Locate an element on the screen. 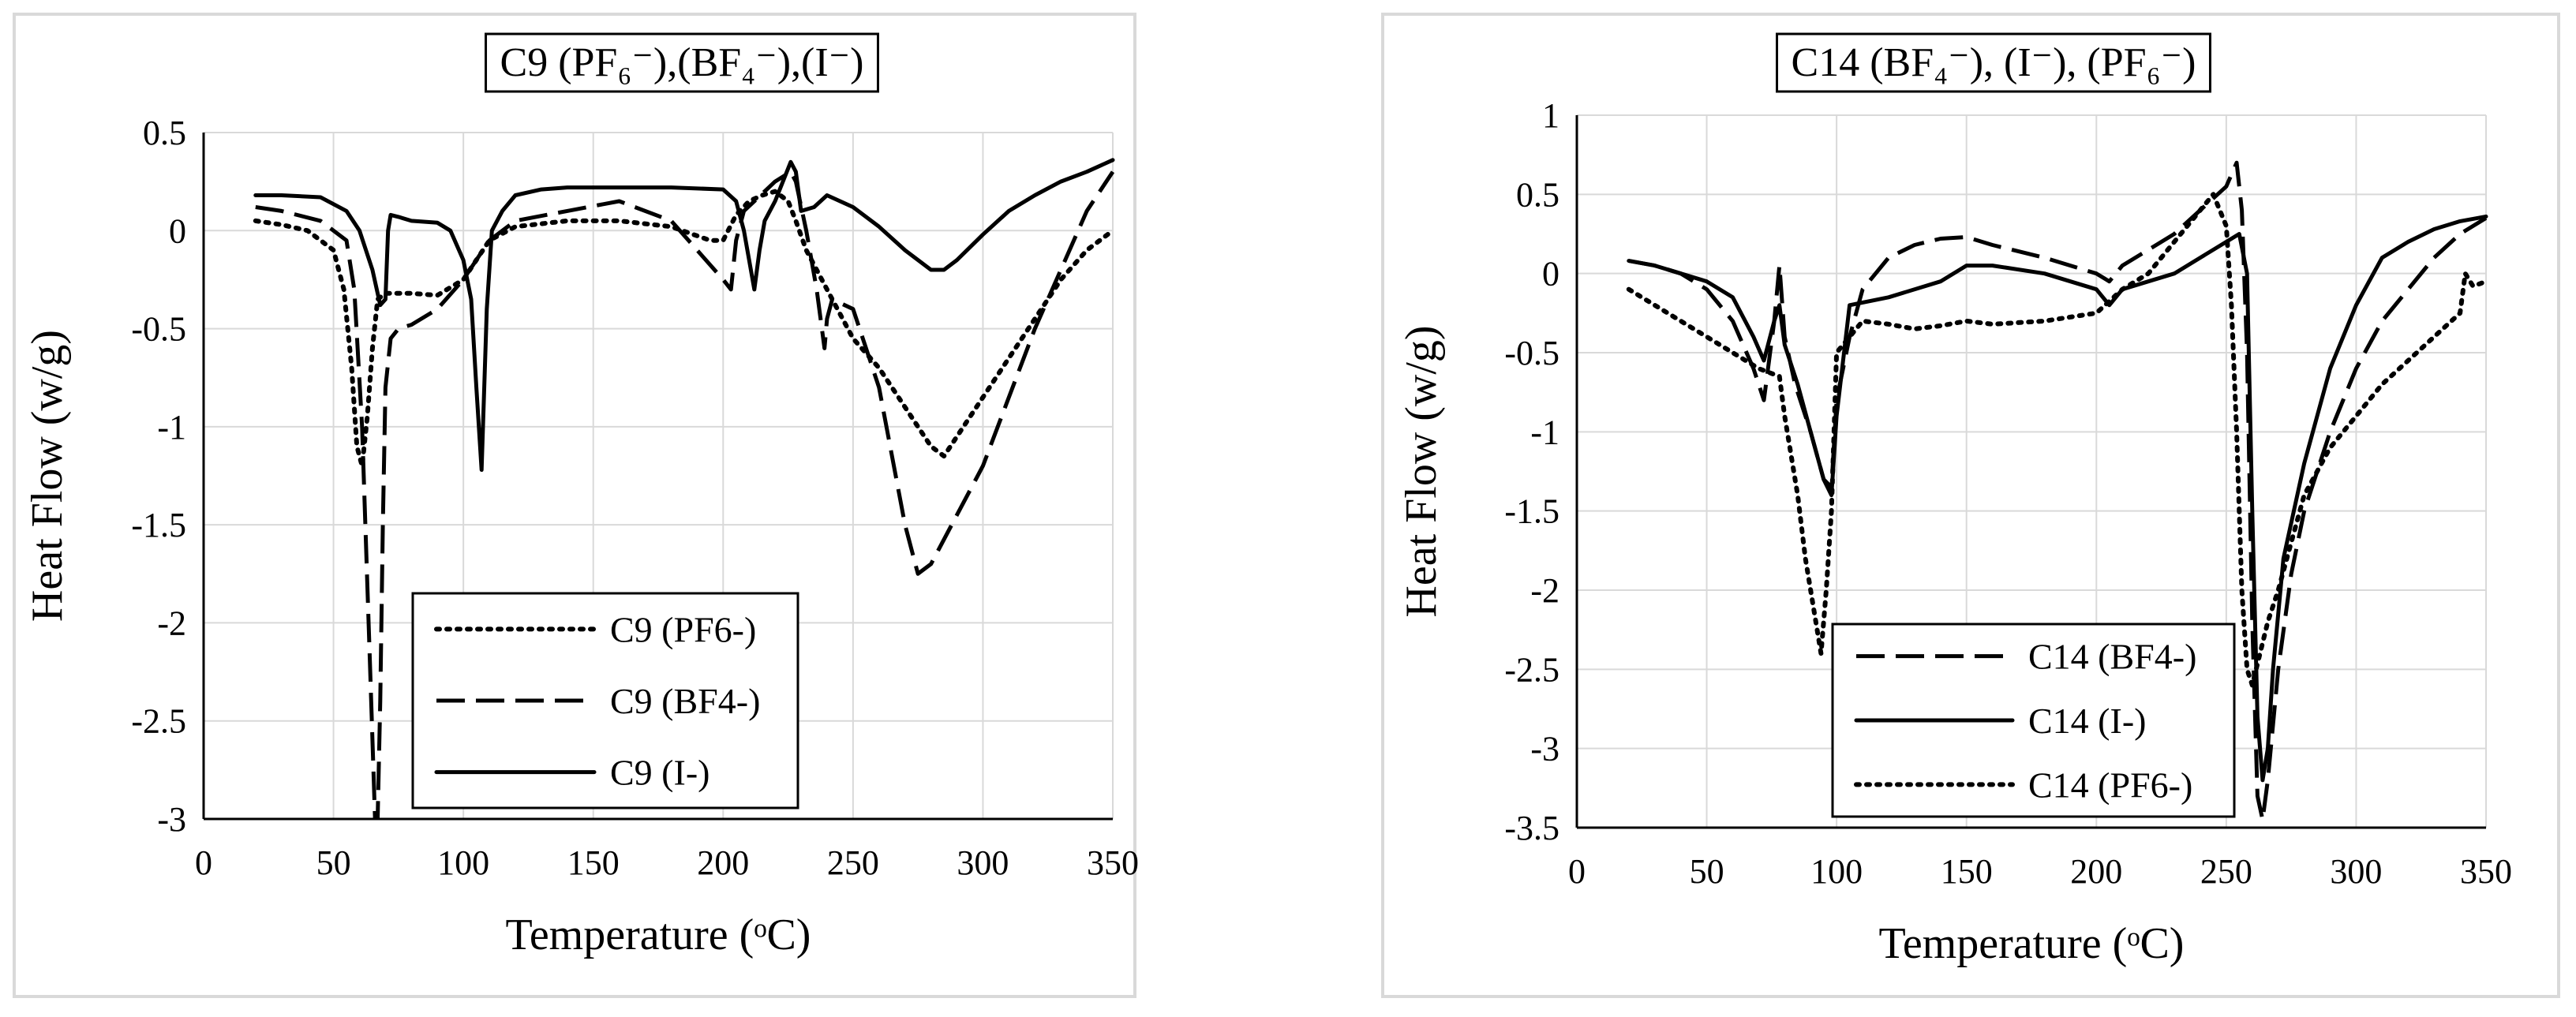  series-line-c9-i is located at coordinates (684, 315).